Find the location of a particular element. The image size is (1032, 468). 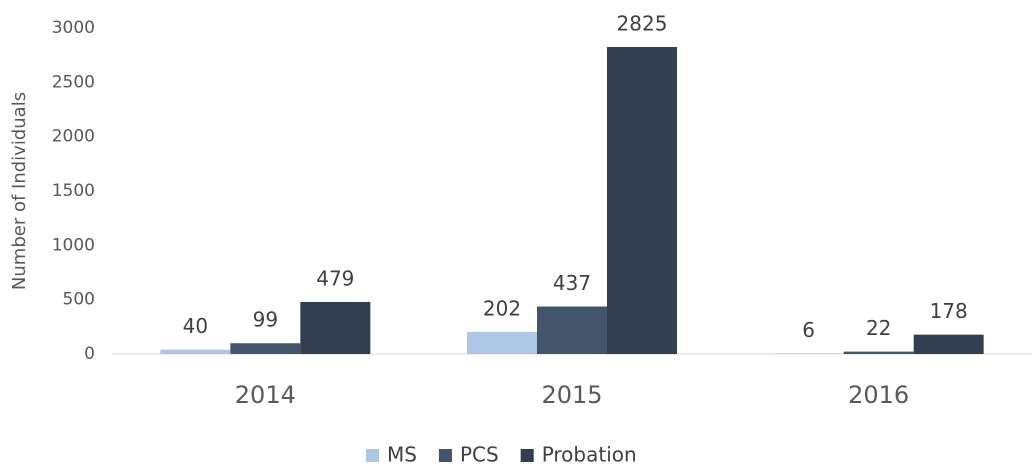

y-tick-label: 1000 is located at coordinates (73, 245).